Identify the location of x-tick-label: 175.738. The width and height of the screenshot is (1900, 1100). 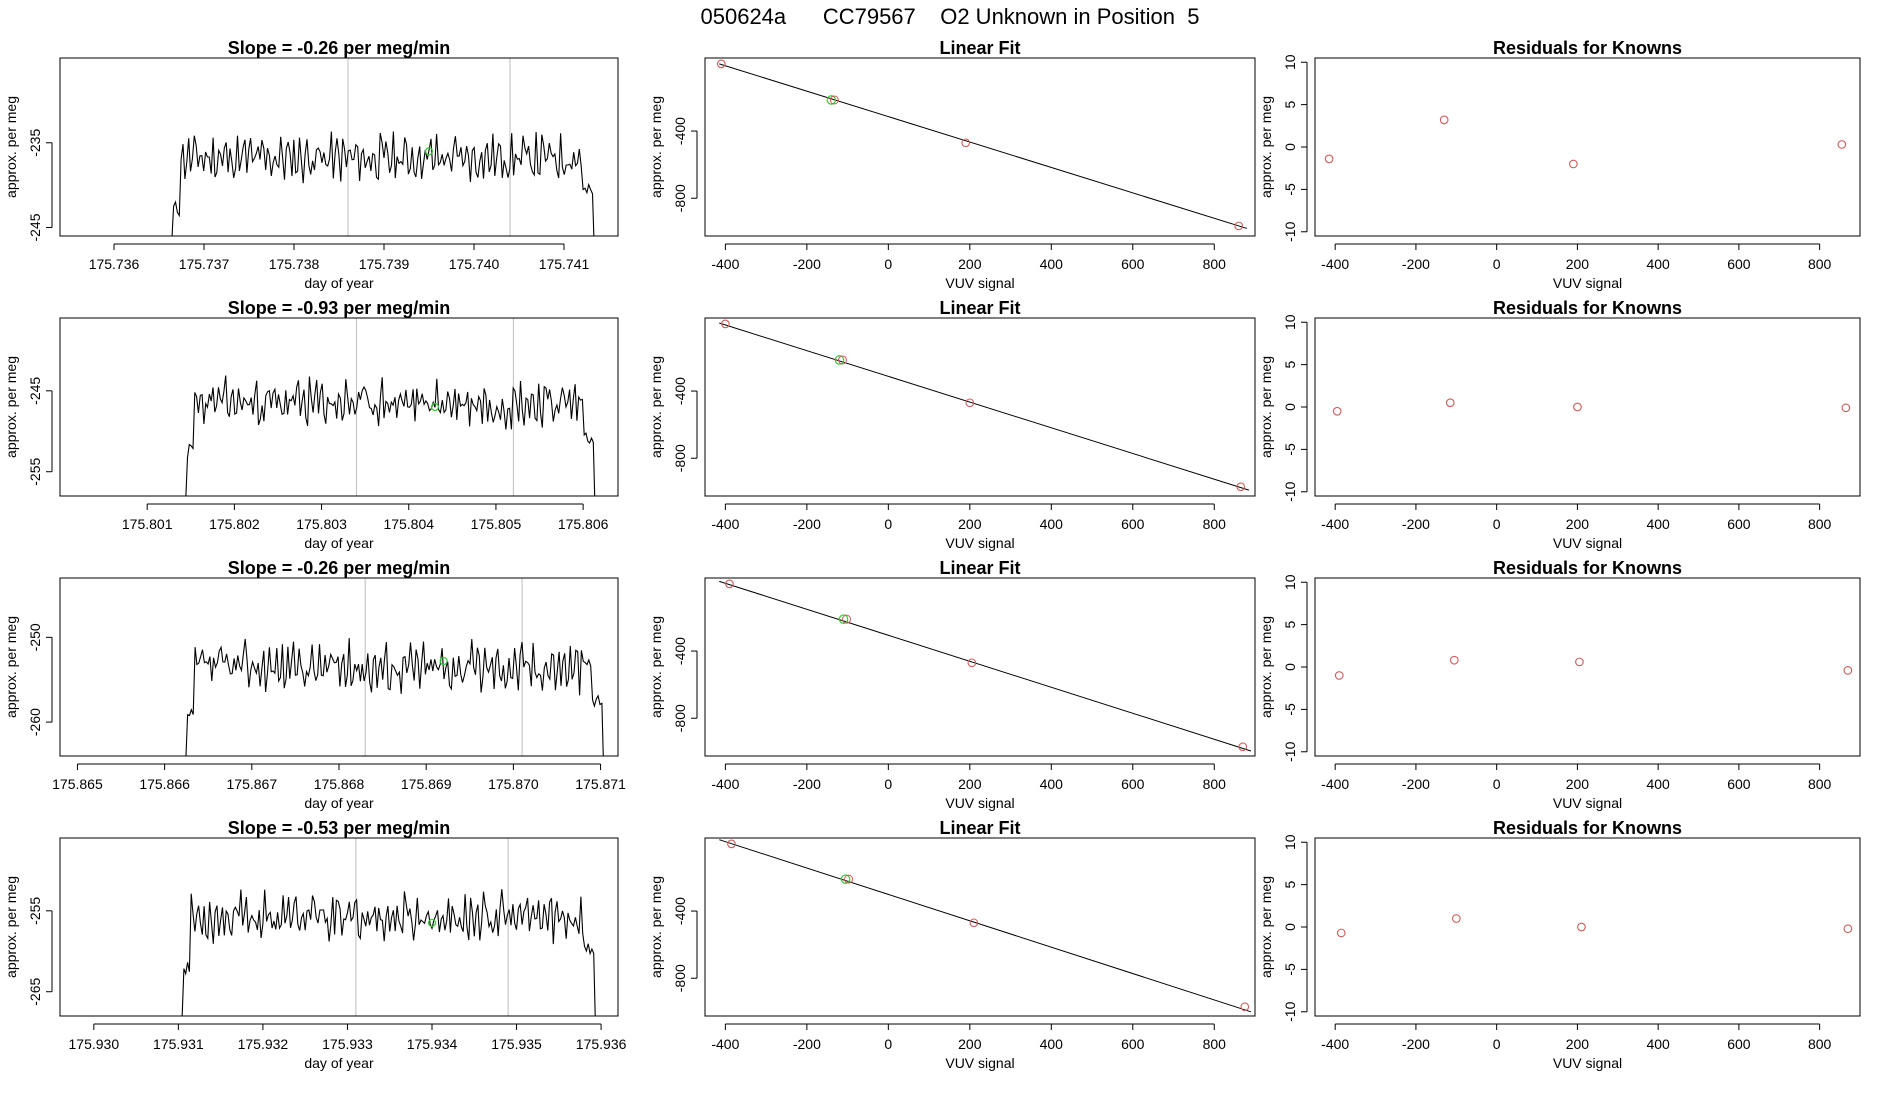
(294, 264).